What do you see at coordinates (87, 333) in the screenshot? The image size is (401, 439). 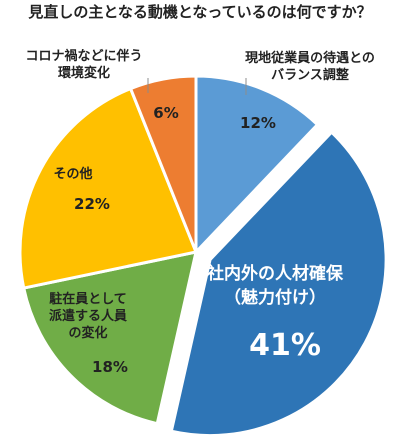 I see `slice-label-2-line-2: の変化` at bounding box center [87, 333].